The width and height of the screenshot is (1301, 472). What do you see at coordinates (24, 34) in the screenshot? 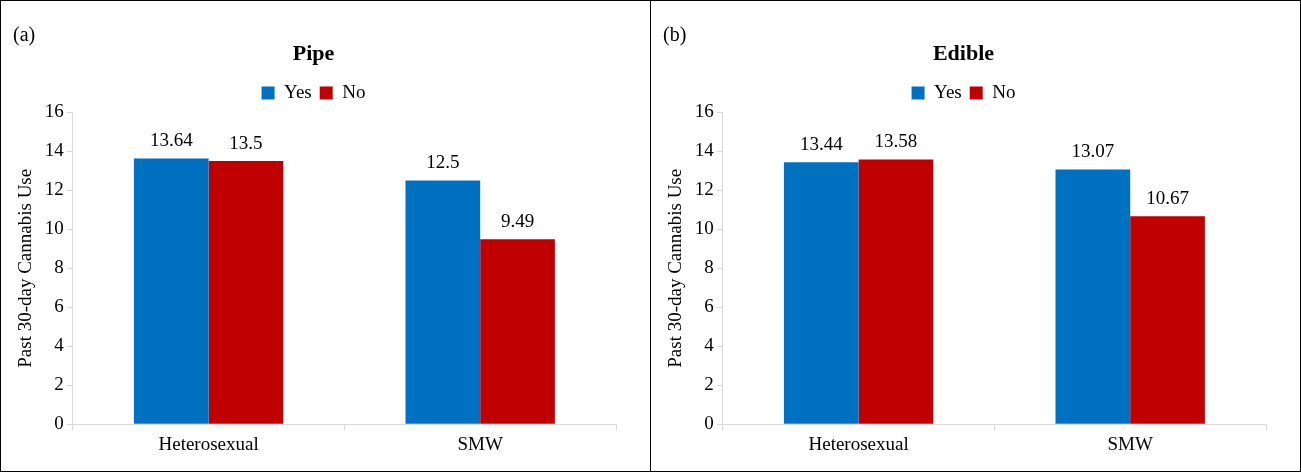
I see `text: (a)` at bounding box center [24, 34].